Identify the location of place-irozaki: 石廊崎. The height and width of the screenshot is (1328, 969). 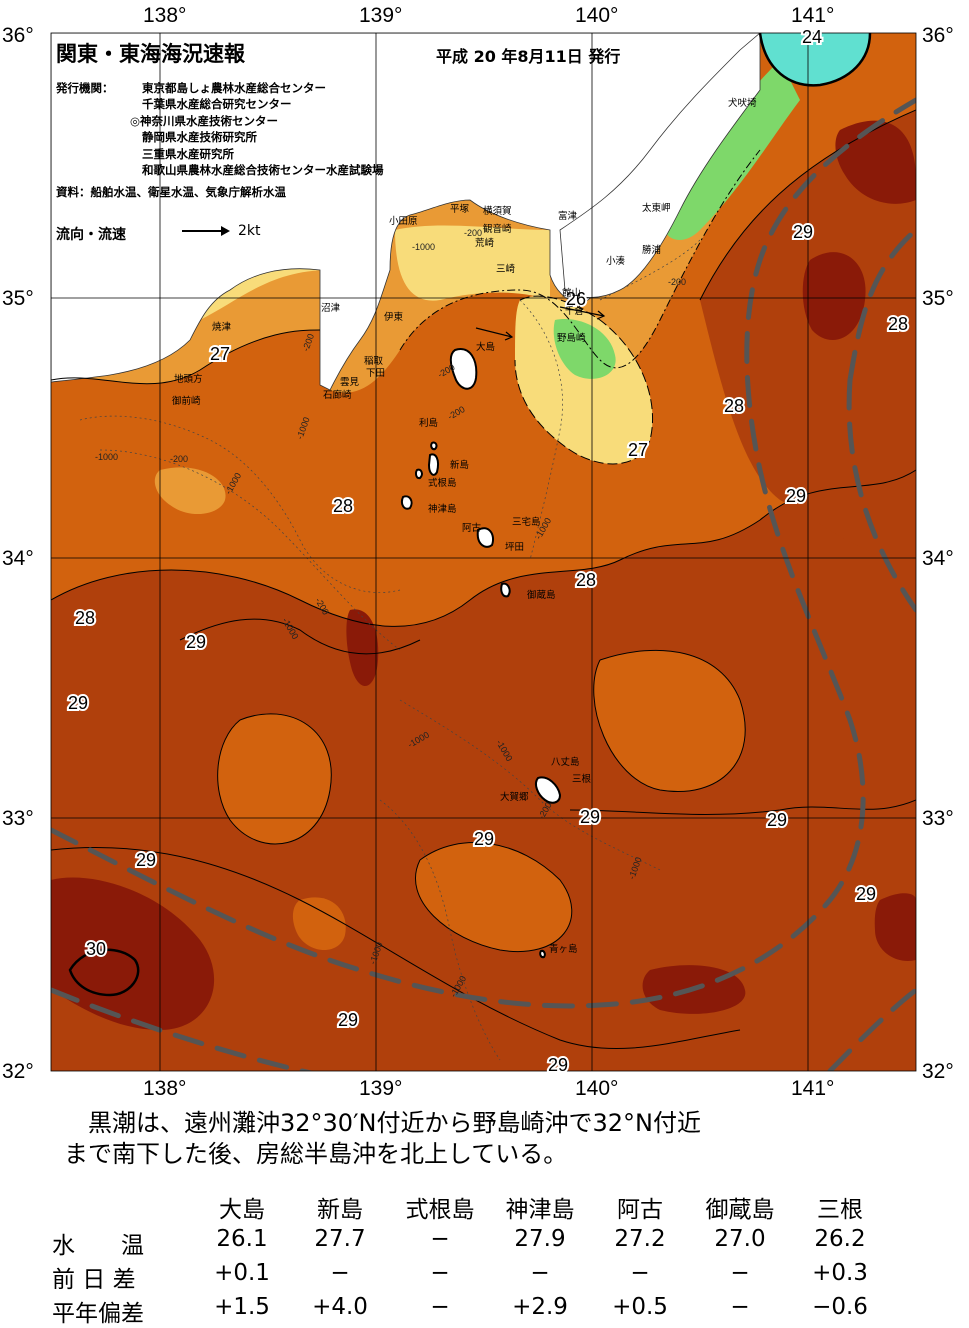
(337, 395).